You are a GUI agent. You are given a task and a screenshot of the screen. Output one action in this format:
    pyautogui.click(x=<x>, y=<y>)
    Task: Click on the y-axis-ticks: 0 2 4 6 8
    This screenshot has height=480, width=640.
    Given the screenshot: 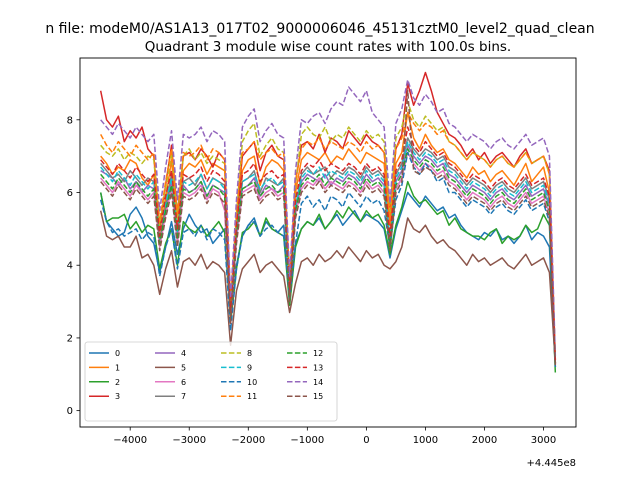 What is the action you would take?
    pyautogui.click(x=73, y=266)
    